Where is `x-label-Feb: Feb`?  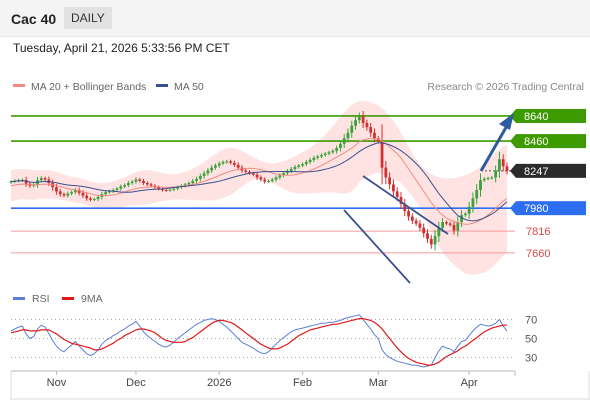 x-label-Feb: Feb is located at coordinates (302, 383).